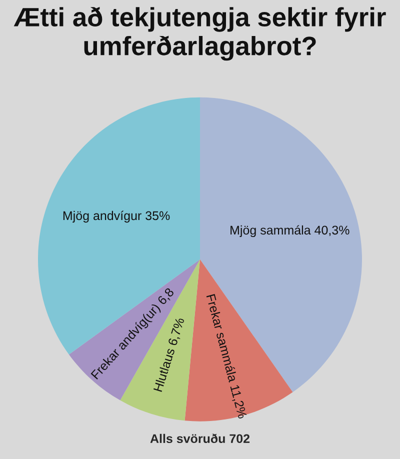  Describe the element at coordinates (116, 216) in the screenshot. I see `slice-label: Mjög andvígur 35%` at that location.